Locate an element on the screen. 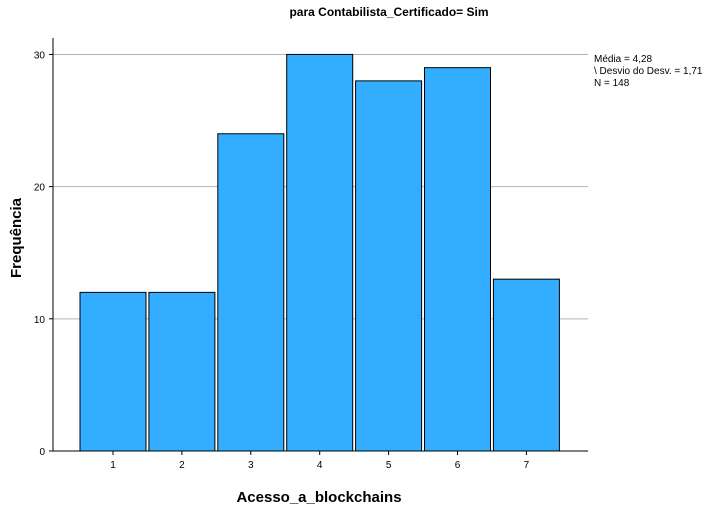 This screenshot has width=704, height=510. stat-n: N = 148 is located at coordinates (612, 83).